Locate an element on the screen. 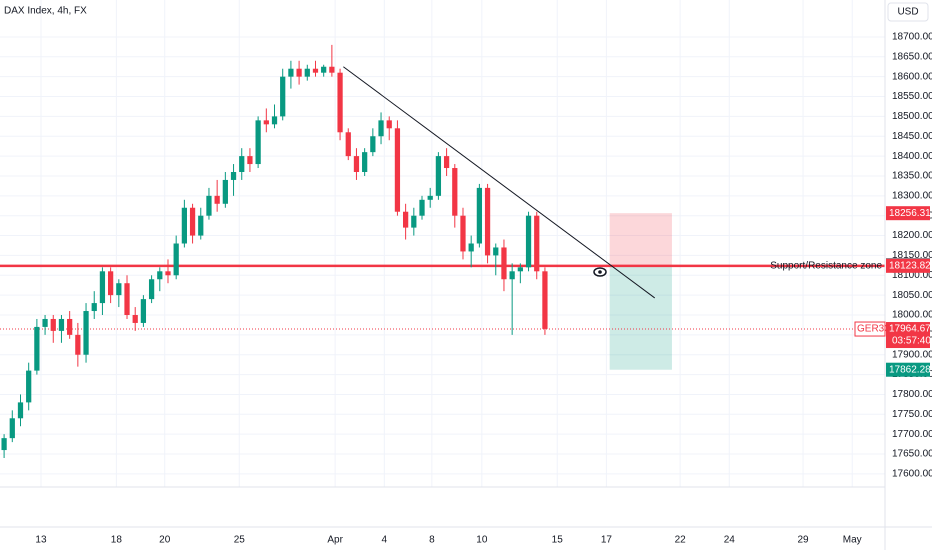 The height and width of the screenshot is (550, 932). x-tick-label: Apr is located at coordinates (335, 540).